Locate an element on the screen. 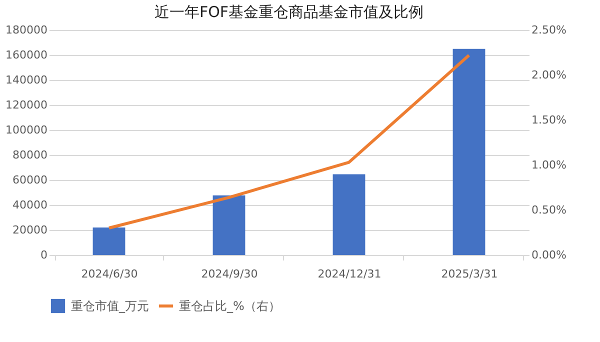 Image resolution: width=600 pixels, height=342 pixels. y-tick-label: 160000 is located at coordinates (27, 55).